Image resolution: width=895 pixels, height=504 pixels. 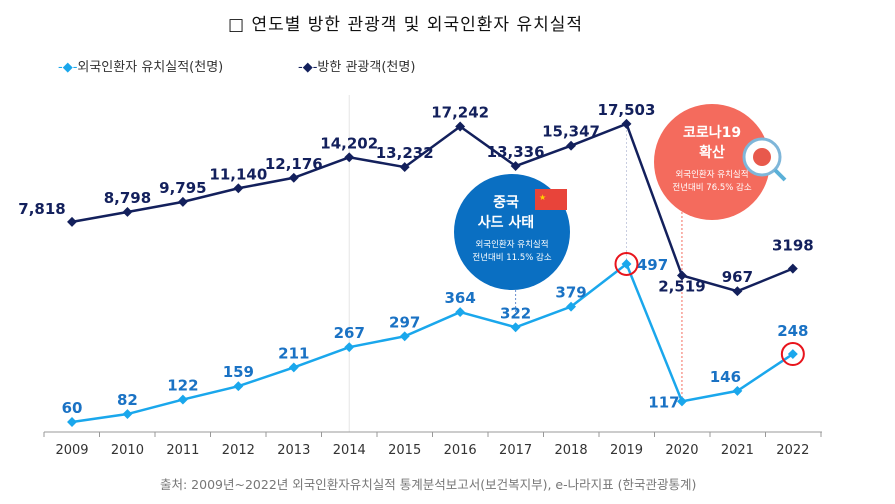 I want to click on data-label: 12,176, so click(x=294, y=164).